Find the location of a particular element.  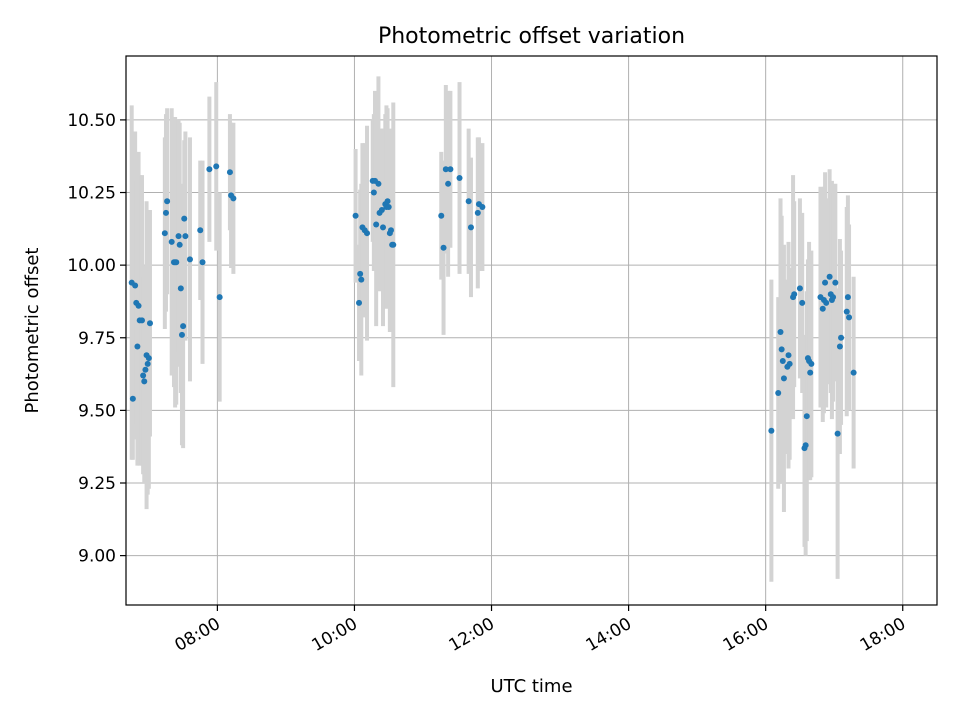

y-tick-label: 10.00 is located at coordinates (91, 266).